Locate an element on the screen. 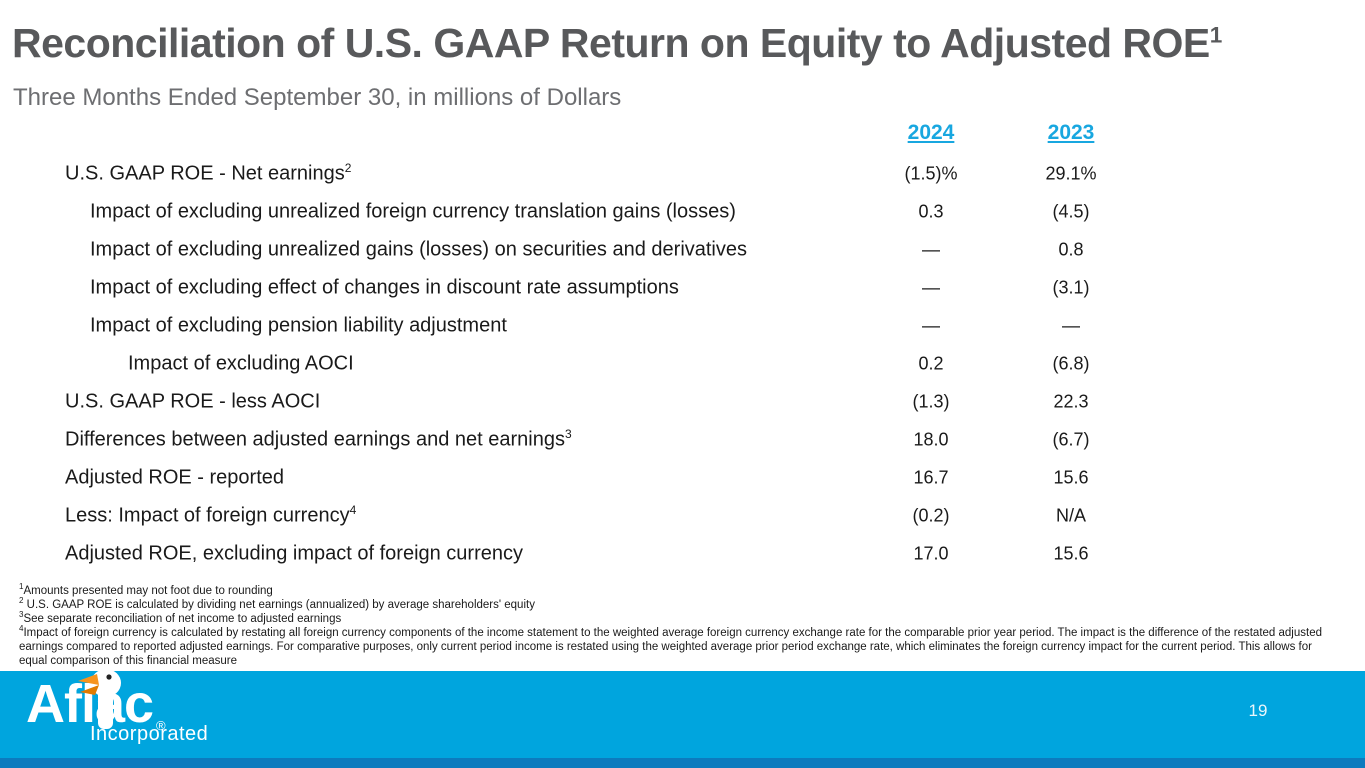  table-row: Adjusted ROE - reported 16.7 15.6 is located at coordinates (682, 478).